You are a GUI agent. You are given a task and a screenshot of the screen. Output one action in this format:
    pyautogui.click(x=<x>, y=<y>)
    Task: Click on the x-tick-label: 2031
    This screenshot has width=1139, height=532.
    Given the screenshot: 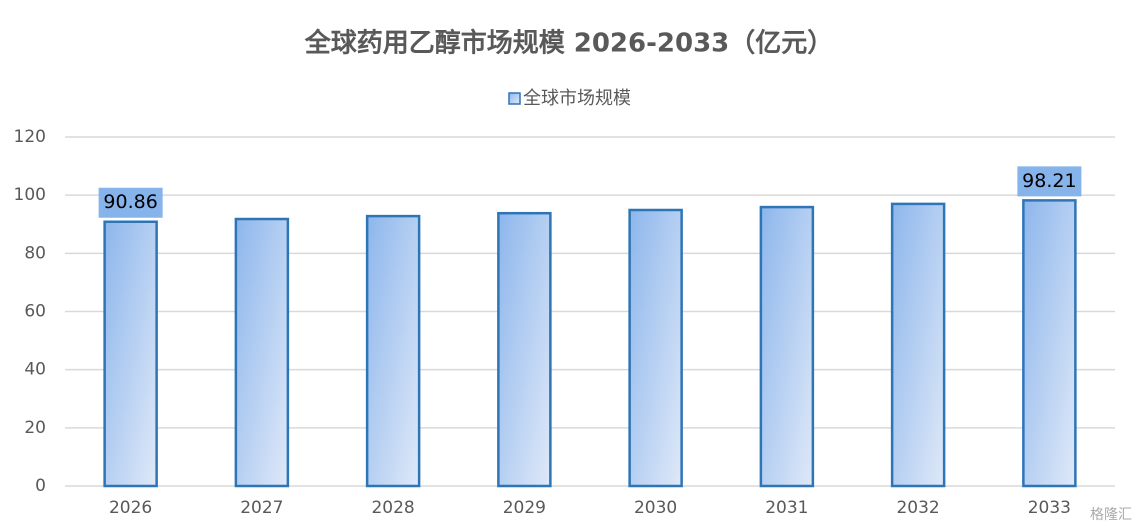 What is the action you would take?
    pyautogui.click(x=786, y=508)
    